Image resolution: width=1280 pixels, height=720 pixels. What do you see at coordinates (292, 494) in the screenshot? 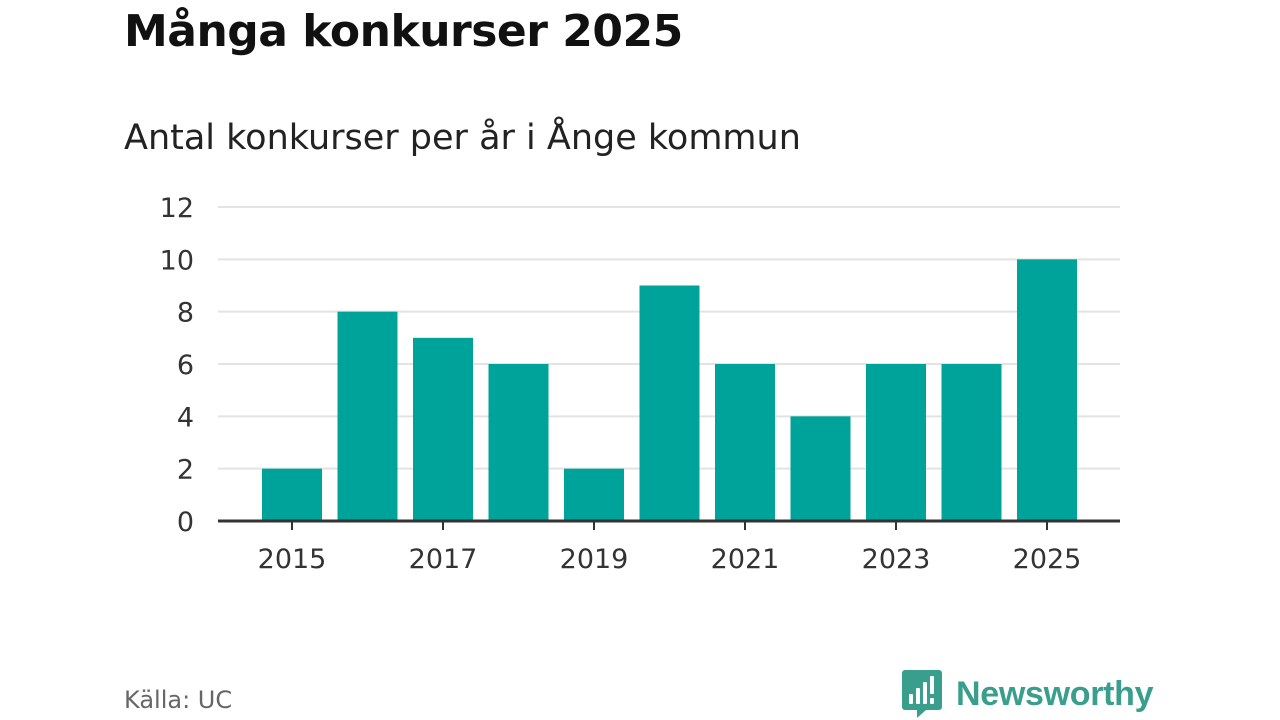
I see `bar-2015` at bounding box center [292, 494].